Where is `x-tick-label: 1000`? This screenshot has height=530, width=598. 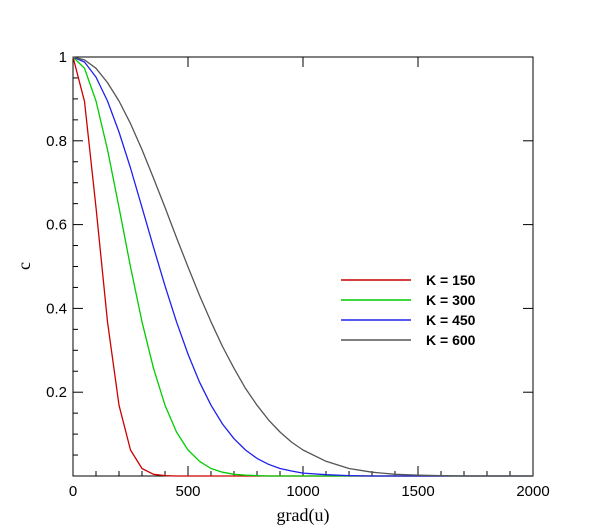
x-tick-label: 1000 is located at coordinates (302, 491).